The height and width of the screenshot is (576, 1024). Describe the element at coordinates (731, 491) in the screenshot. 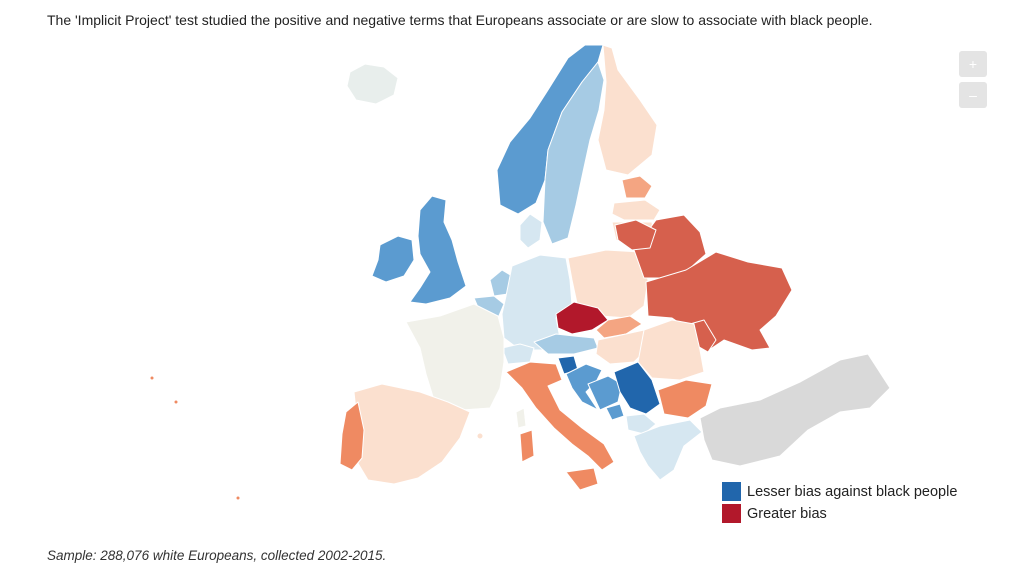

I see `legend-swatch-blue` at that location.